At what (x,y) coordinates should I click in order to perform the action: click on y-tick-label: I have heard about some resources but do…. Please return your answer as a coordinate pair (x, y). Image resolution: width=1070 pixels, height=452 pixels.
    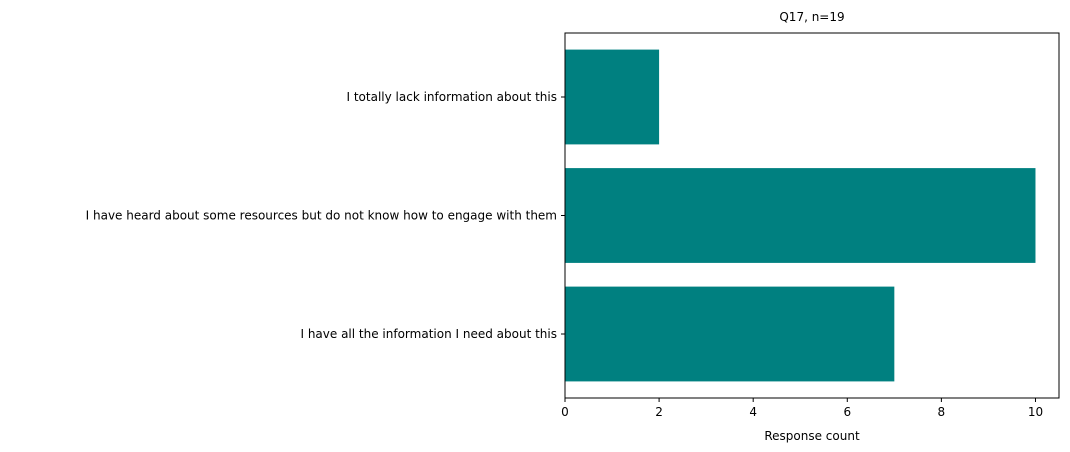
    Looking at the image, I should click on (321, 216).